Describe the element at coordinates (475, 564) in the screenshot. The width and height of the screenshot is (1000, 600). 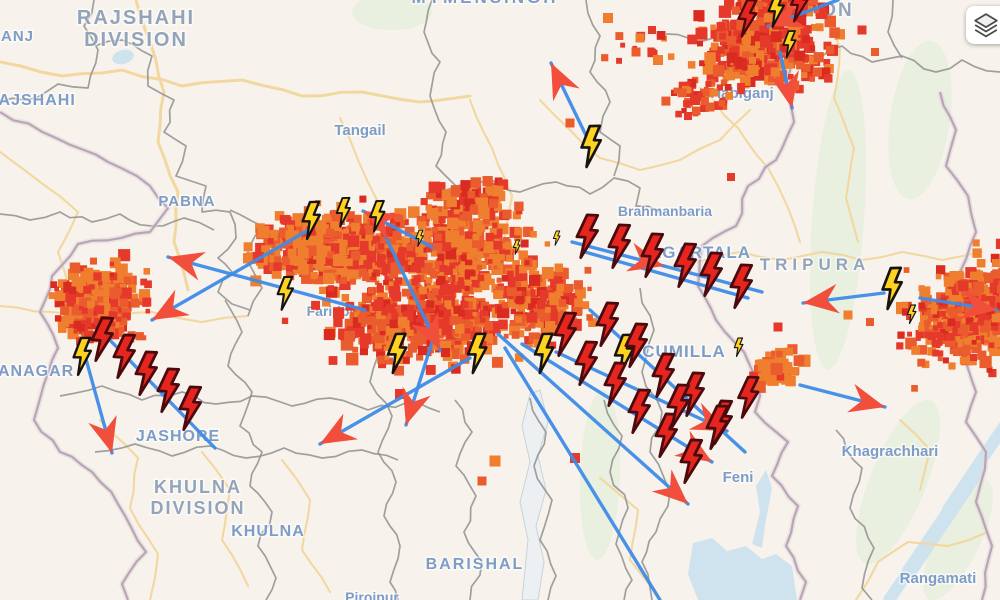
I see `map-label: BARISHAL` at that location.